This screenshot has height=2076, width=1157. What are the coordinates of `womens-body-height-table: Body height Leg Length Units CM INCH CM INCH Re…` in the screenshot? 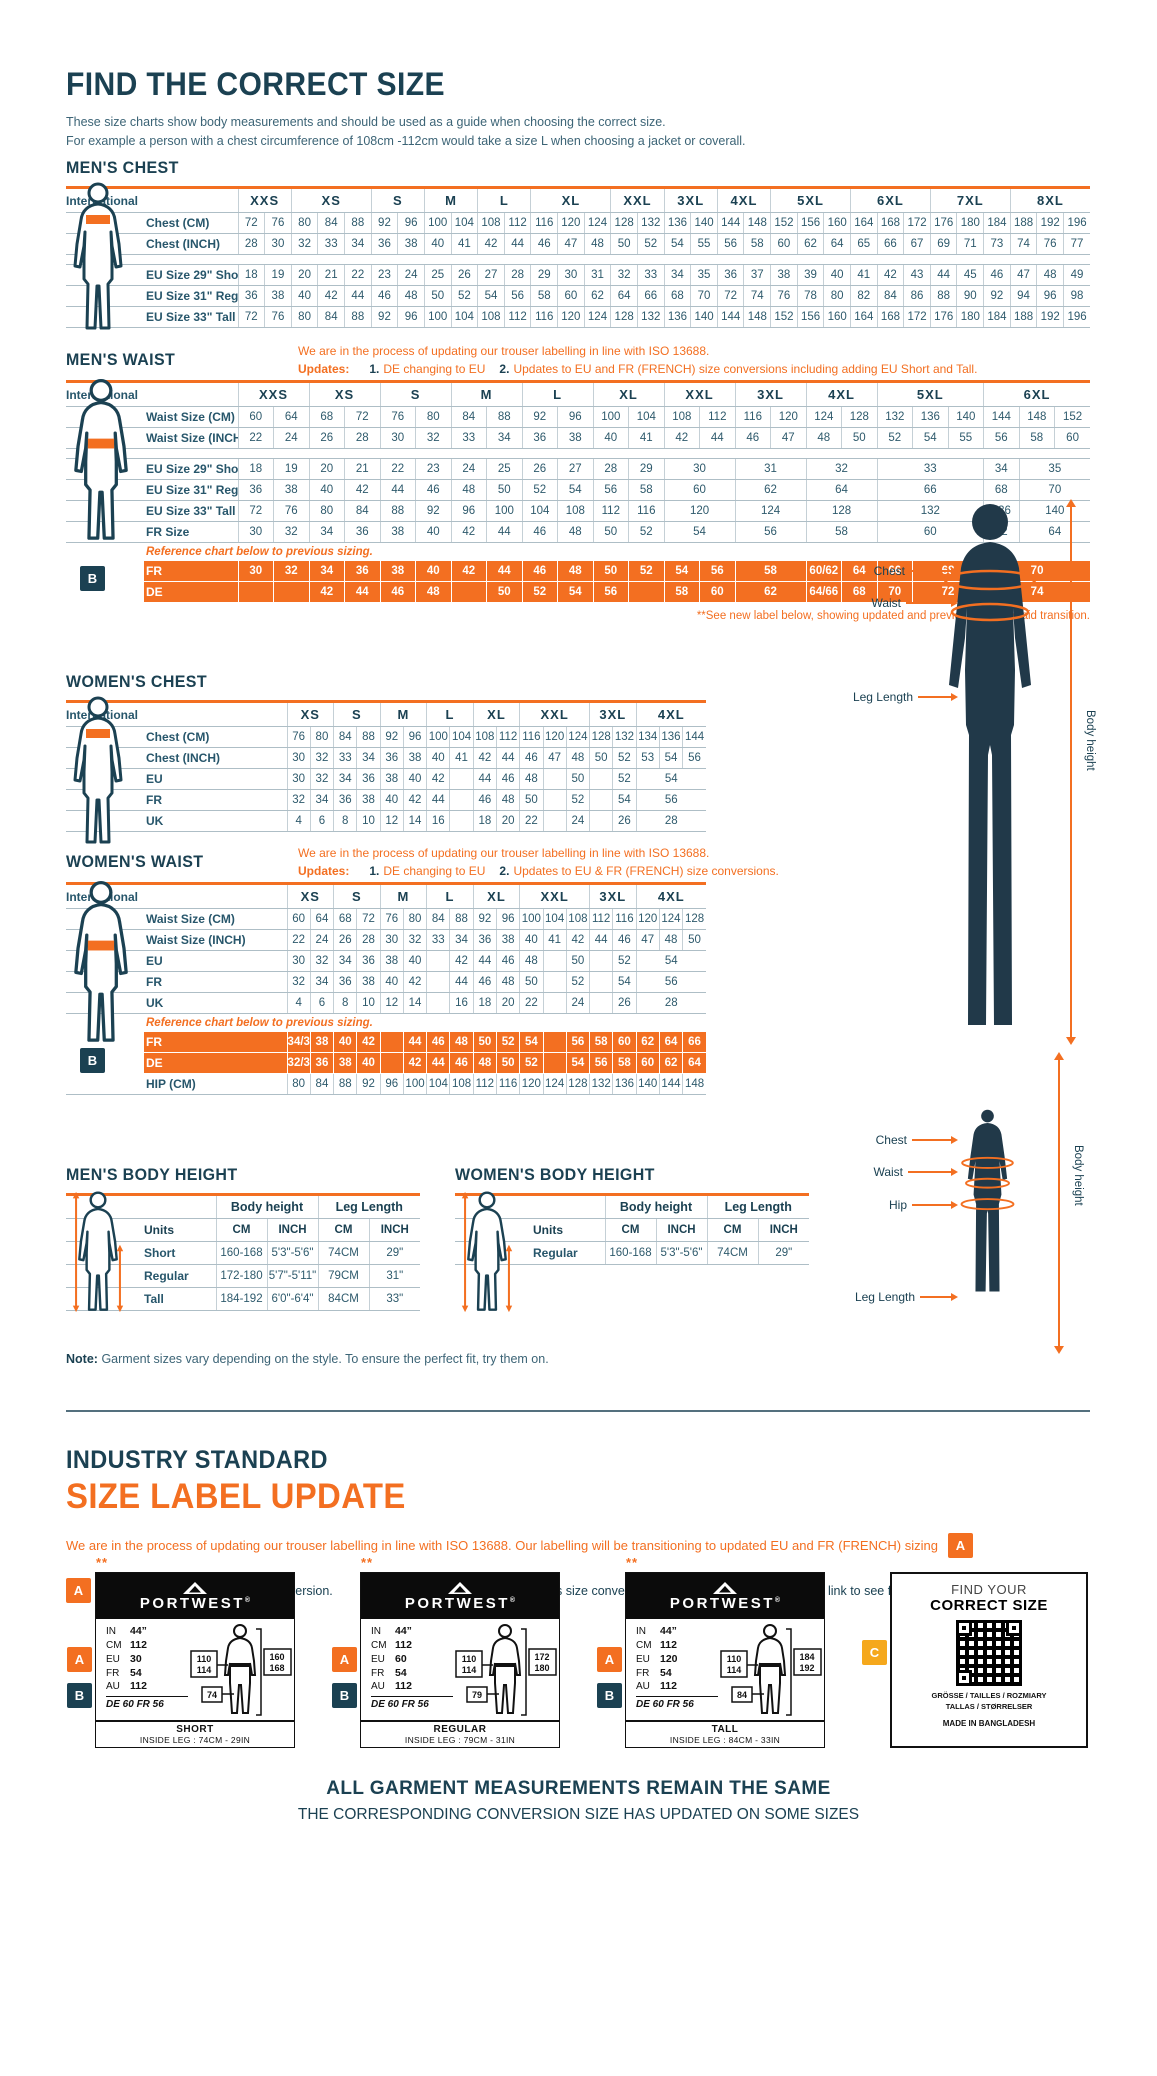 It's located at (635, 1229).